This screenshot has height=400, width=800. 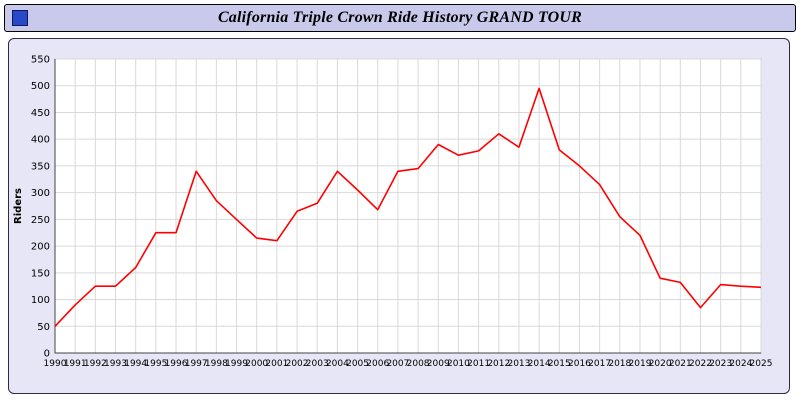 What do you see at coordinates (135, 364) in the screenshot?
I see `svg-text: 1994` at bounding box center [135, 364].